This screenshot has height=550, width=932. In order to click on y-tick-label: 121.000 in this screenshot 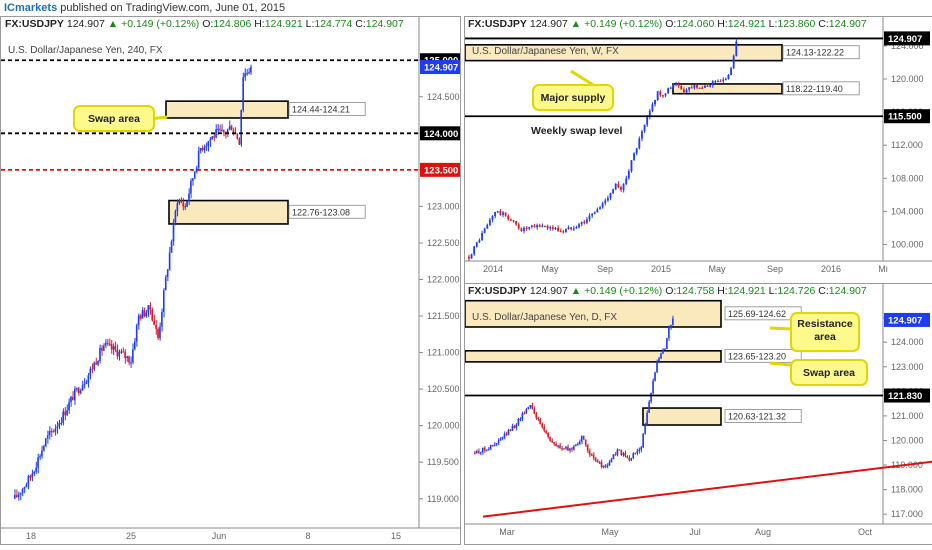, I will do `click(907, 416)`.